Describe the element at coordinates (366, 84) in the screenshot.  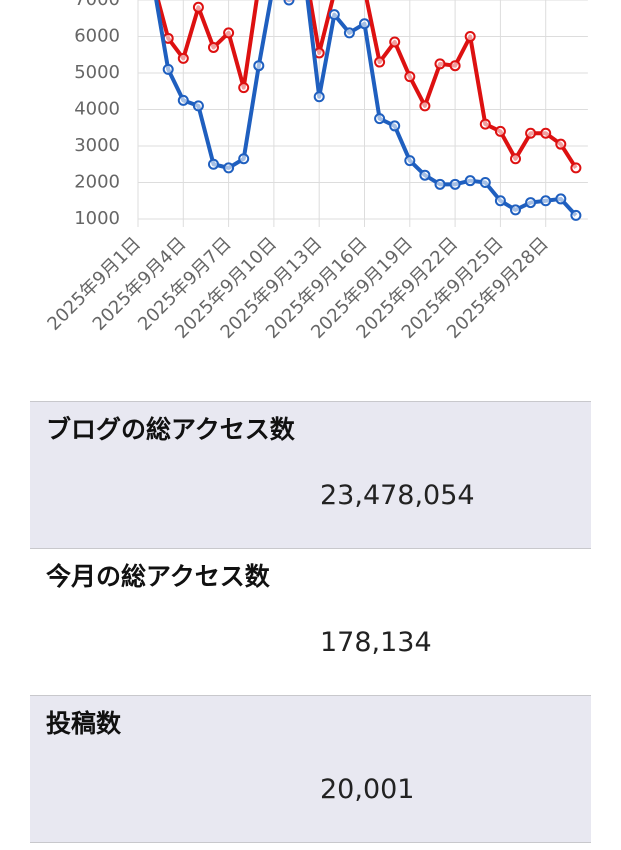
I see `series-line` at that location.